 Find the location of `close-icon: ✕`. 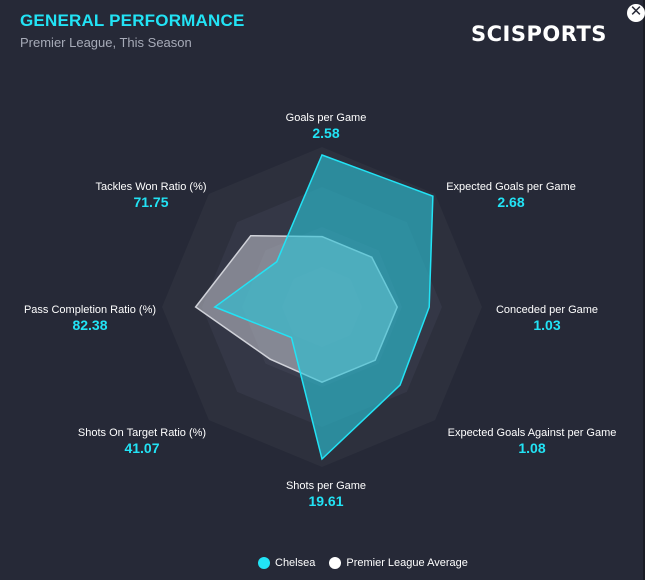

close-icon: ✕ is located at coordinates (636, 11).